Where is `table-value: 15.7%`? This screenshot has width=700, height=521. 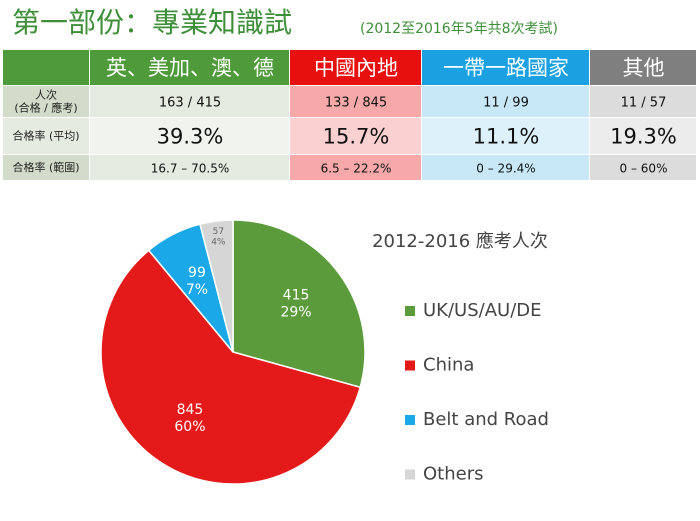
table-value: 15.7% is located at coordinates (356, 137).